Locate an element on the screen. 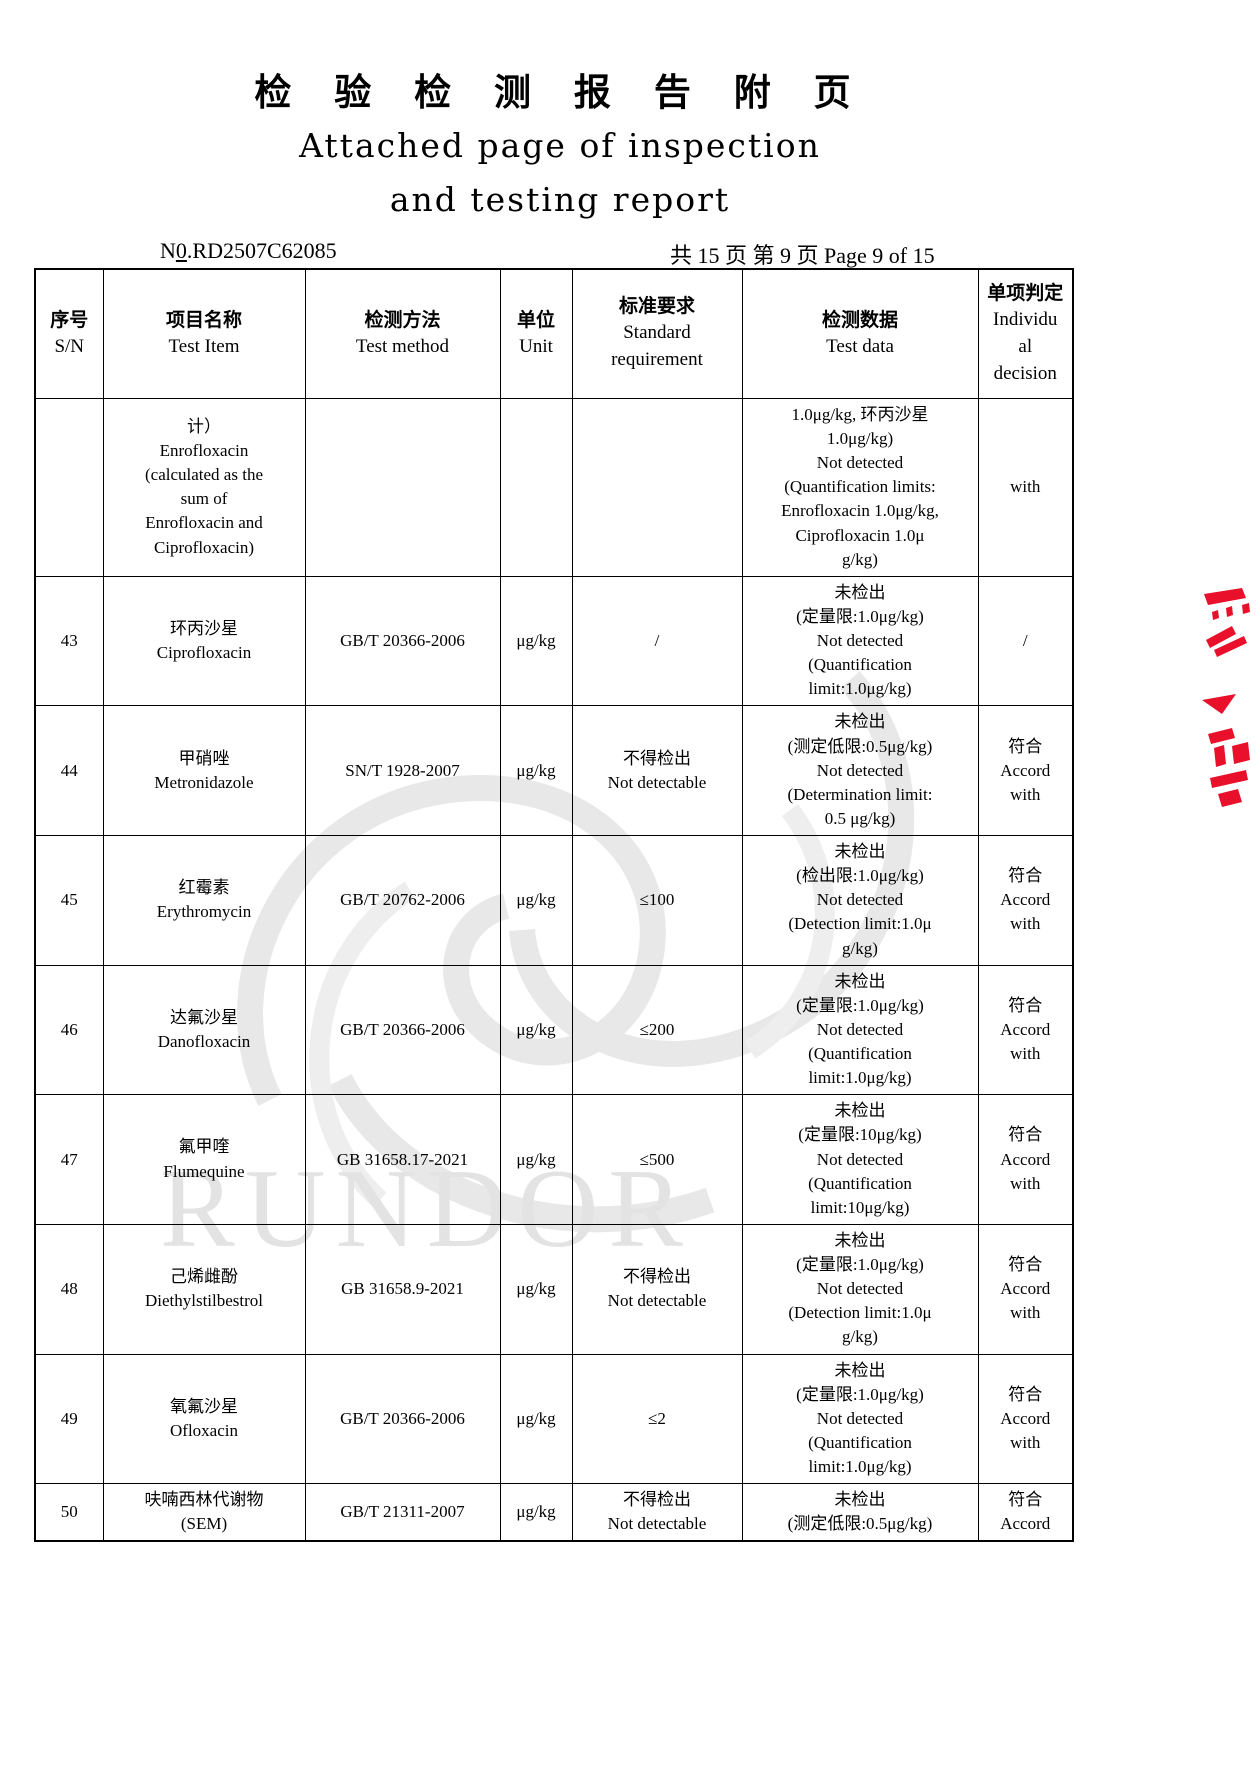  cell-test-data-line: (Quantification limits: is located at coordinates (860, 487).